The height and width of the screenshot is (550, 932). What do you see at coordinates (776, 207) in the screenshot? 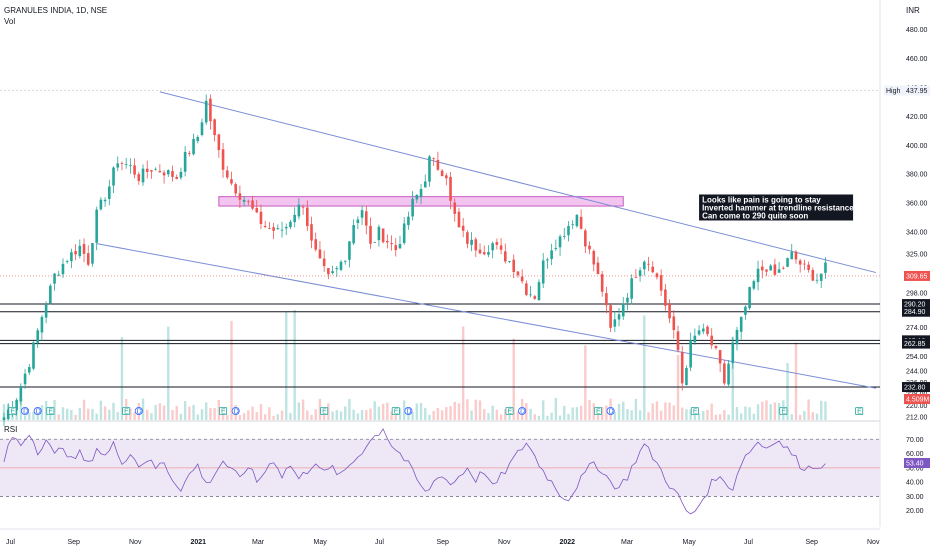
I see `annotation-box` at bounding box center [776, 207].